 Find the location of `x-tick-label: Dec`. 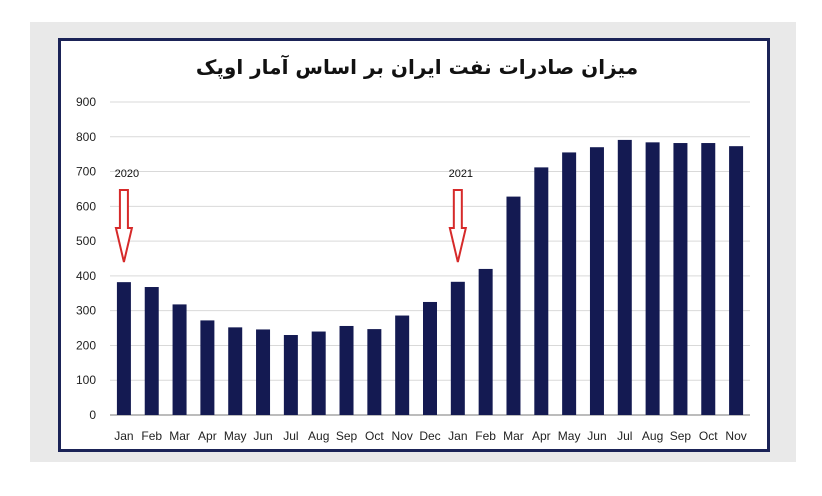

x-tick-label: Dec is located at coordinates (429, 436).